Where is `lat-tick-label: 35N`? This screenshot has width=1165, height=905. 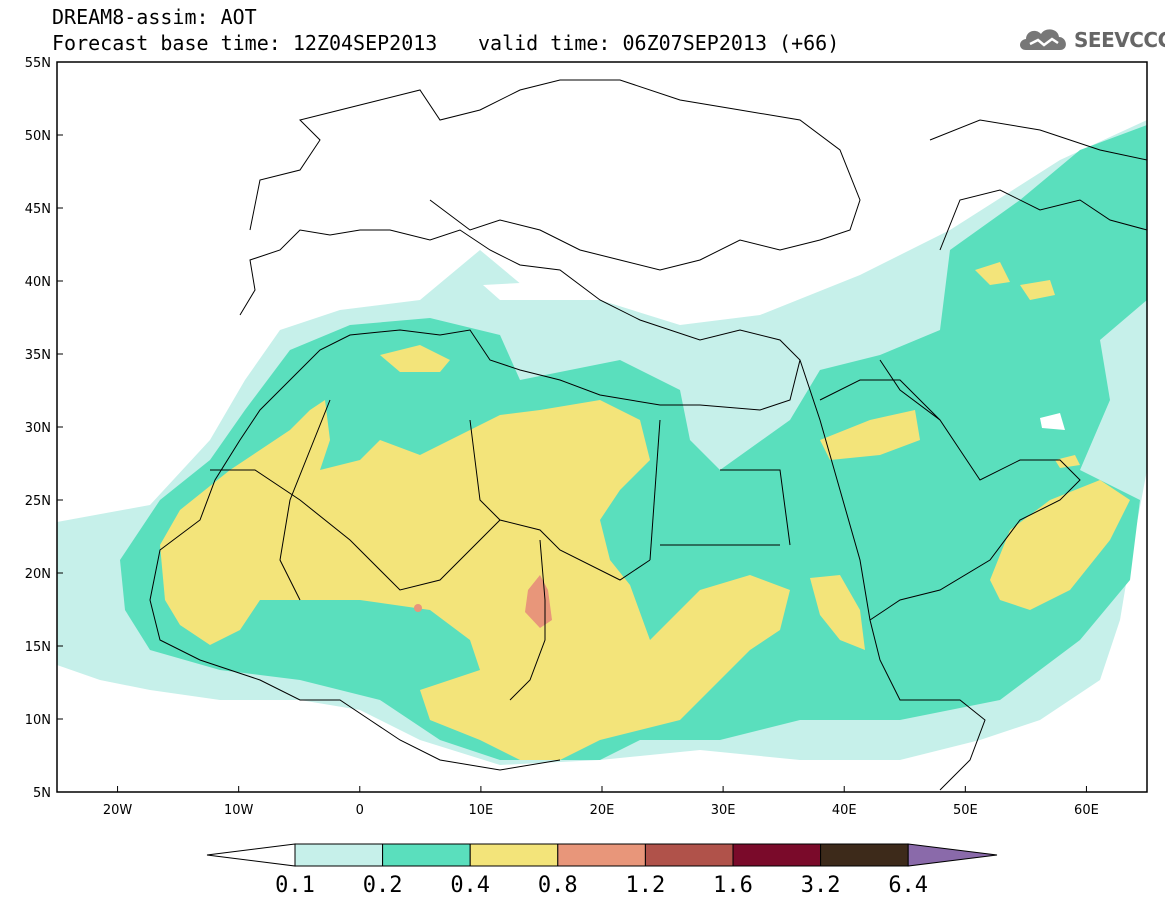
lat-tick-label: 35N is located at coordinates (38, 355).